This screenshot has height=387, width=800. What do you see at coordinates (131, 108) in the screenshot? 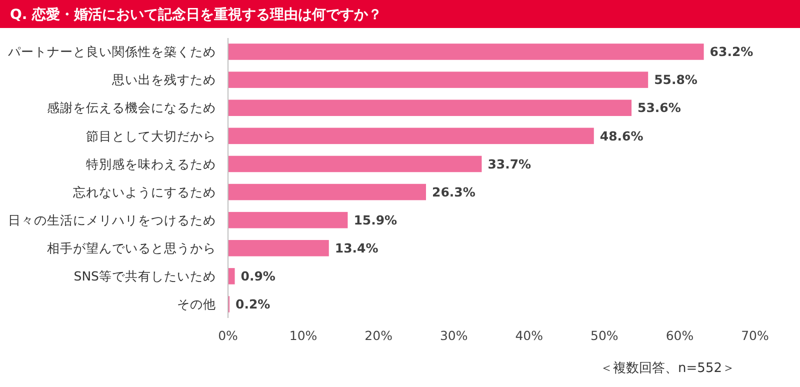
I see `y-tick-label: 感謝を伝える機会になるため` at bounding box center [131, 108].